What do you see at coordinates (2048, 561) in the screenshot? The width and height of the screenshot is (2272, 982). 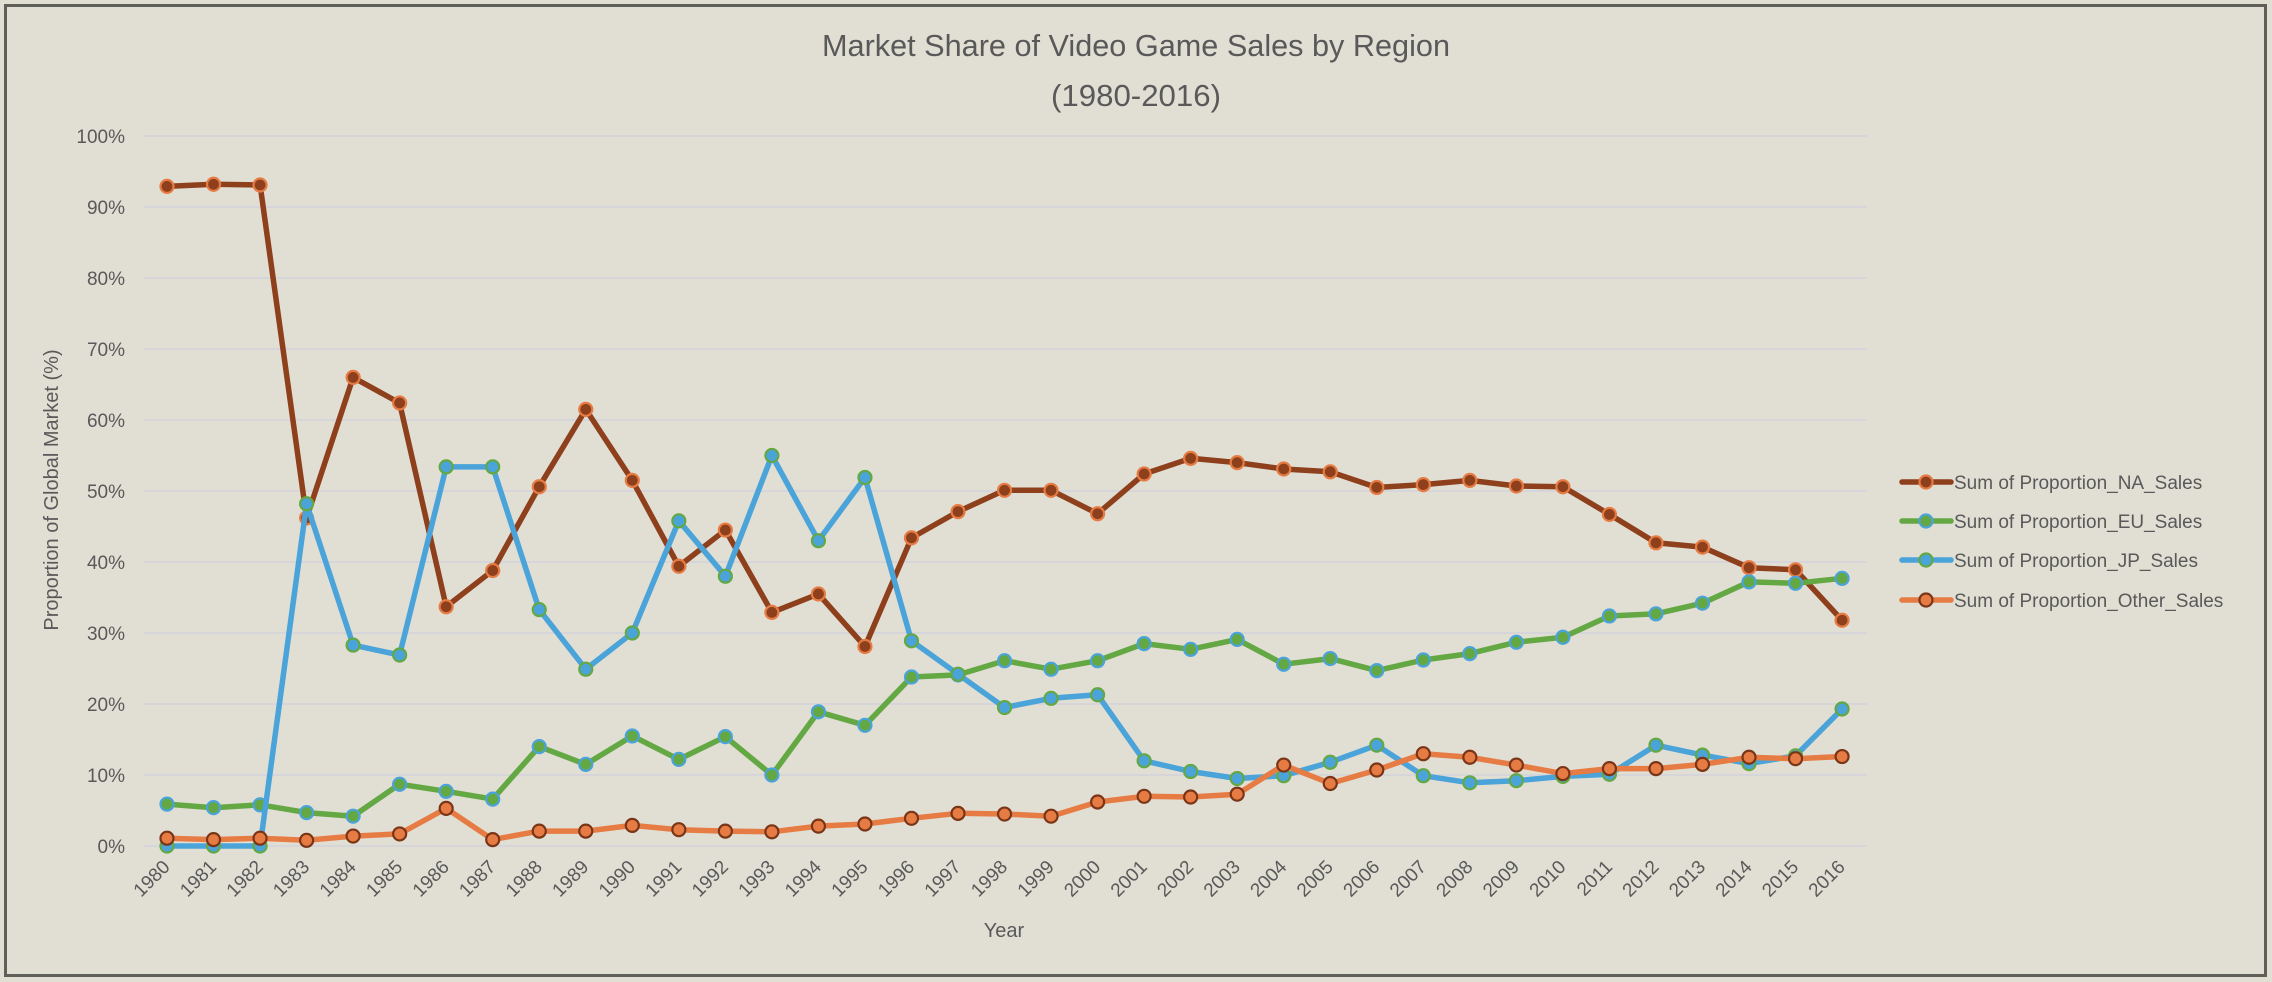 I see `legend-item: Sum of Proportion_JP_Sales` at bounding box center [2048, 561].